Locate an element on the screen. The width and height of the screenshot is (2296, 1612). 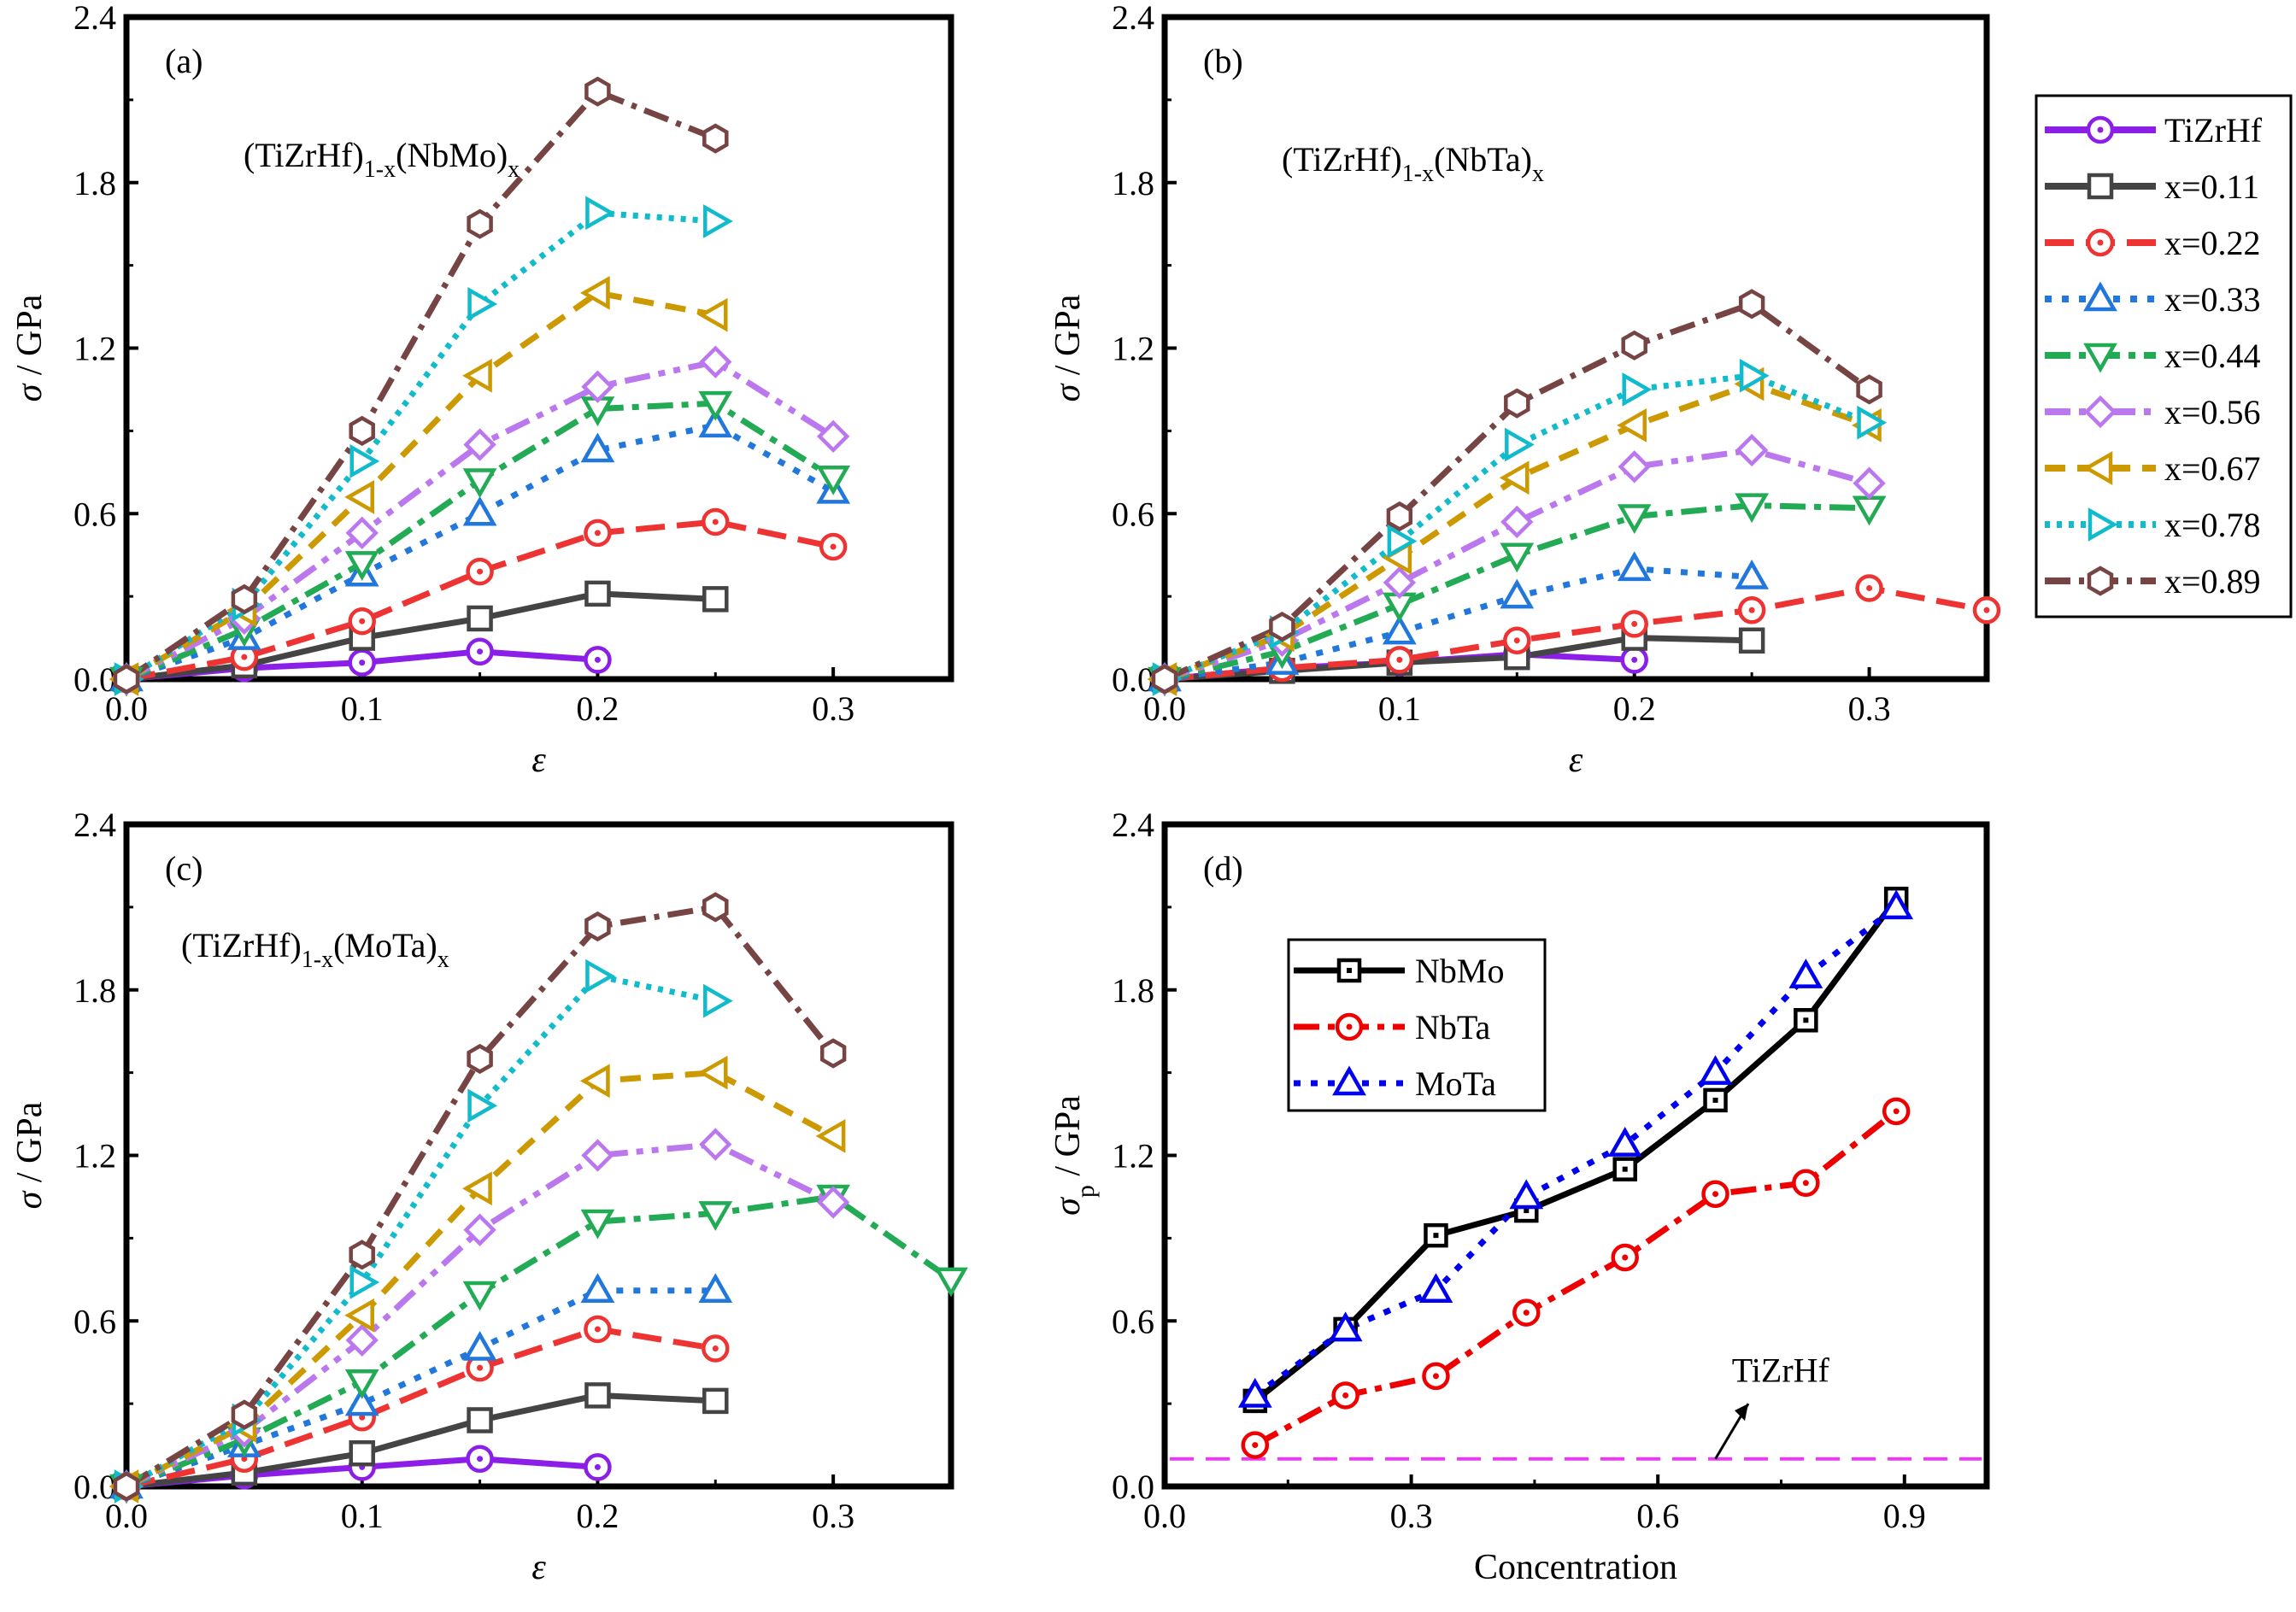
legend-label: NbTa is located at coordinates (1453, 1027).